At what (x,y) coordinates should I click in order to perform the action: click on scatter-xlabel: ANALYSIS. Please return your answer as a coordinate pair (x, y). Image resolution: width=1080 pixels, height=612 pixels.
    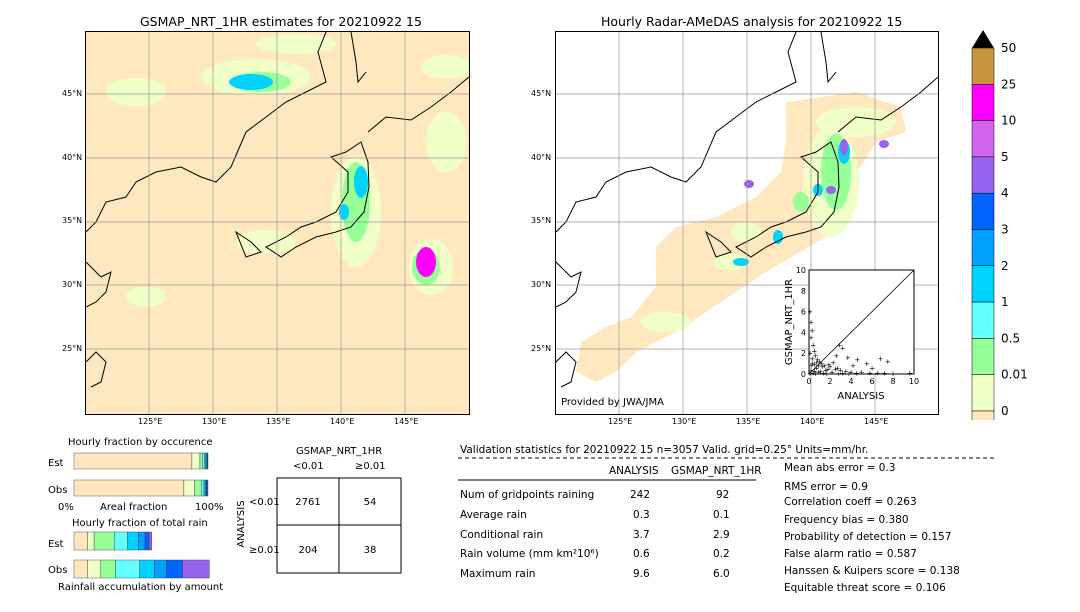
    Looking at the image, I should click on (860, 396).